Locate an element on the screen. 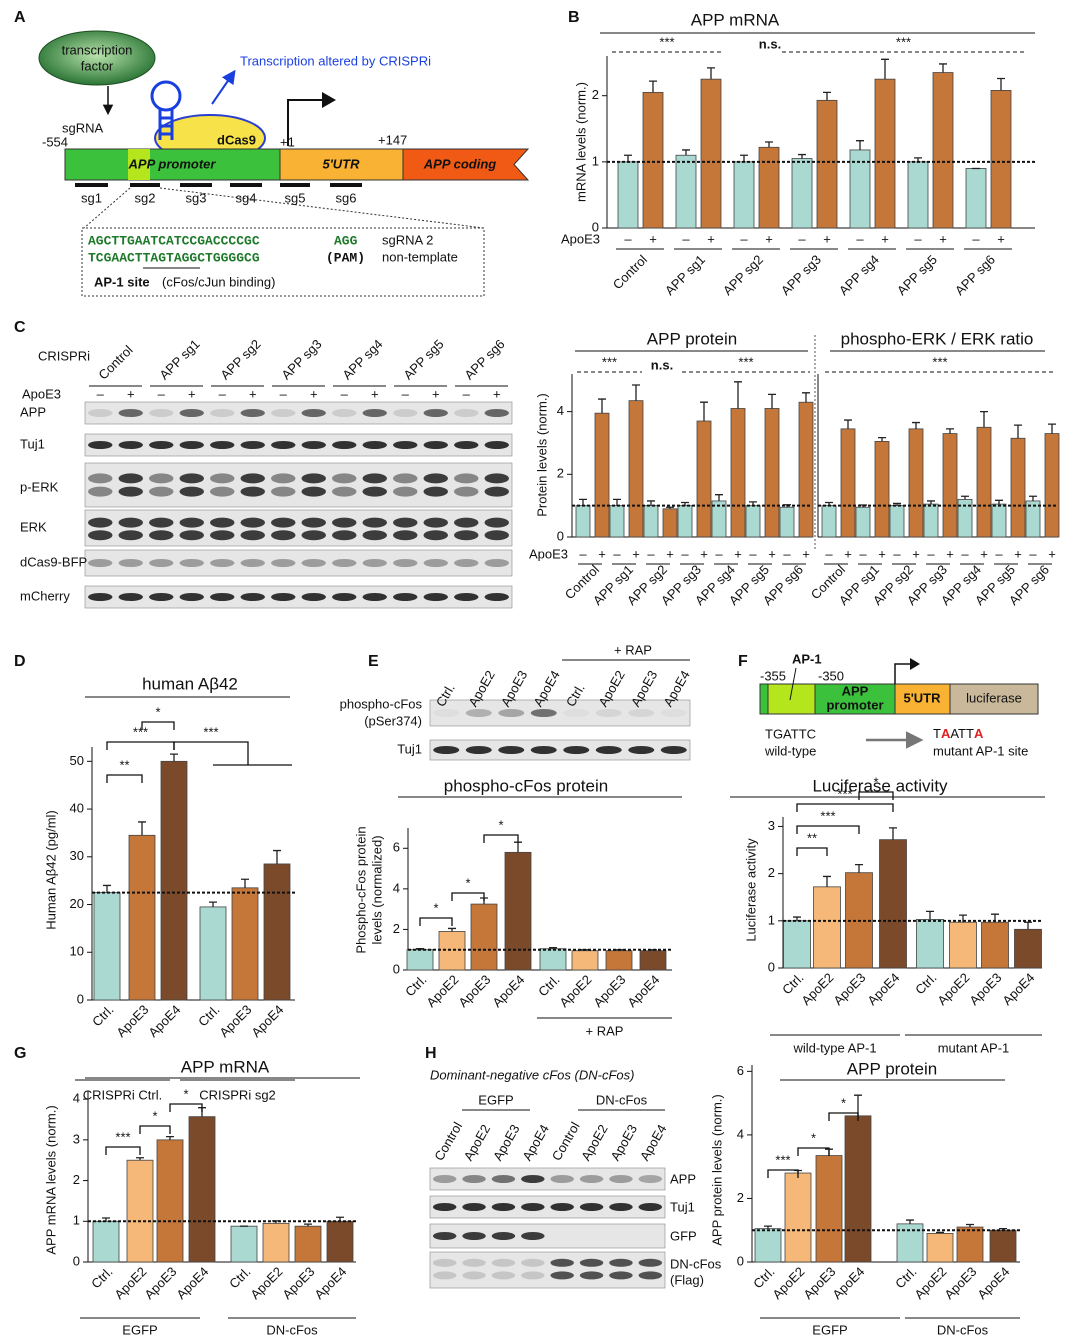 The image size is (1075, 1338). tss-arrow is located at coordinates (903, 673).